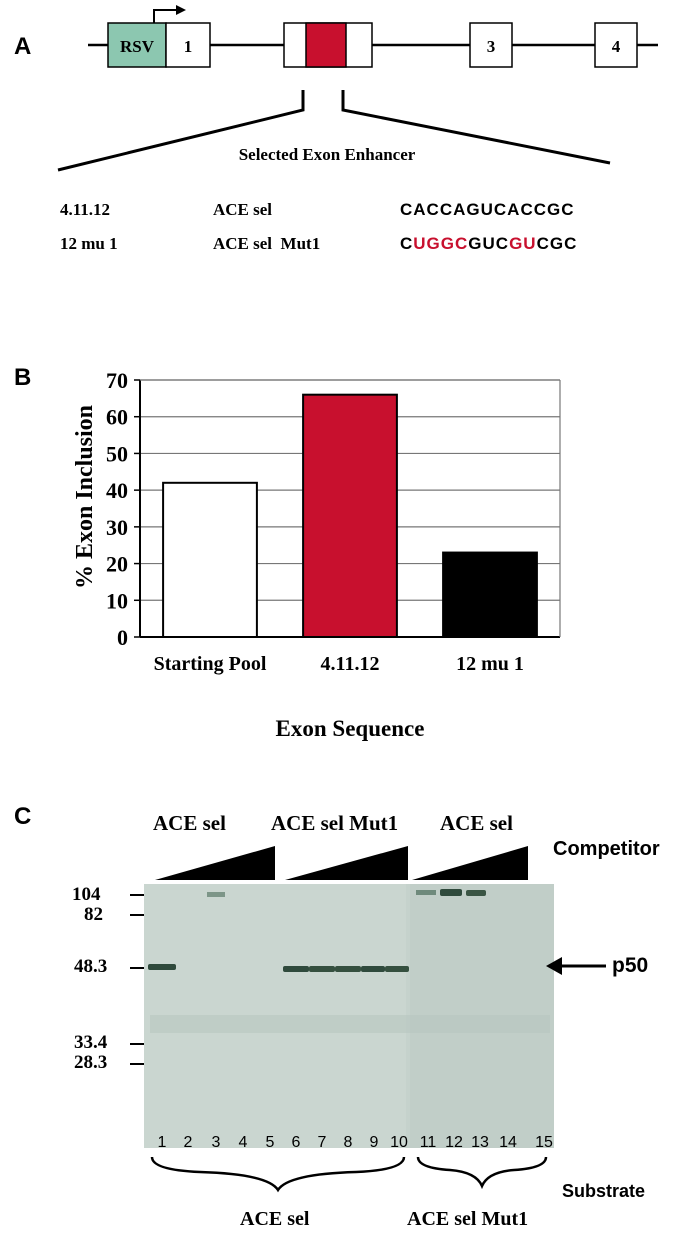 Image resolution: width=685 pixels, height=1241 pixels. I want to click on lane-number: 3, so click(216, 1142).